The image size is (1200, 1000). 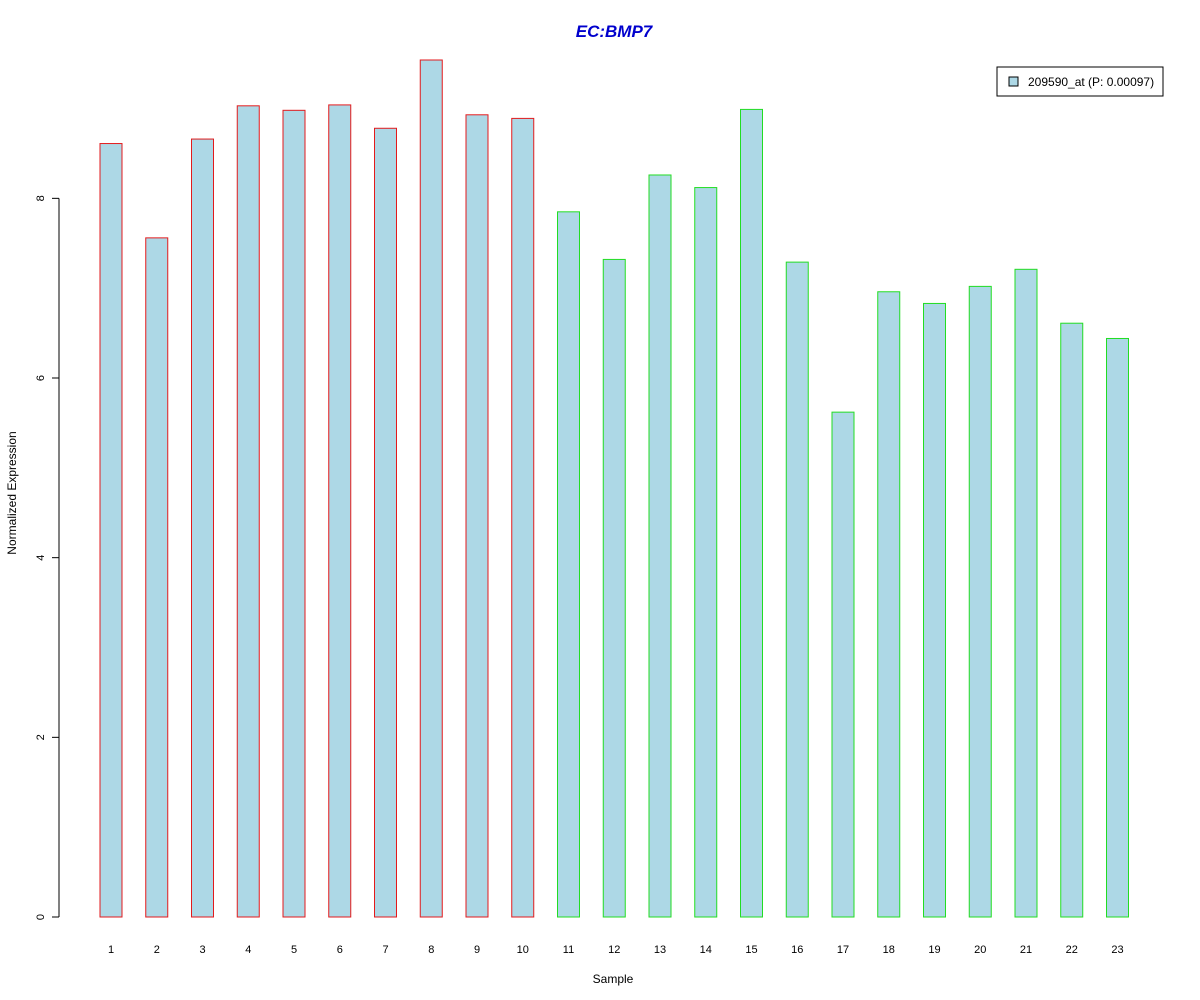 What do you see at coordinates (706, 950) in the screenshot?
I see `x-tick-label: 14` at bounding box center [706, 950].